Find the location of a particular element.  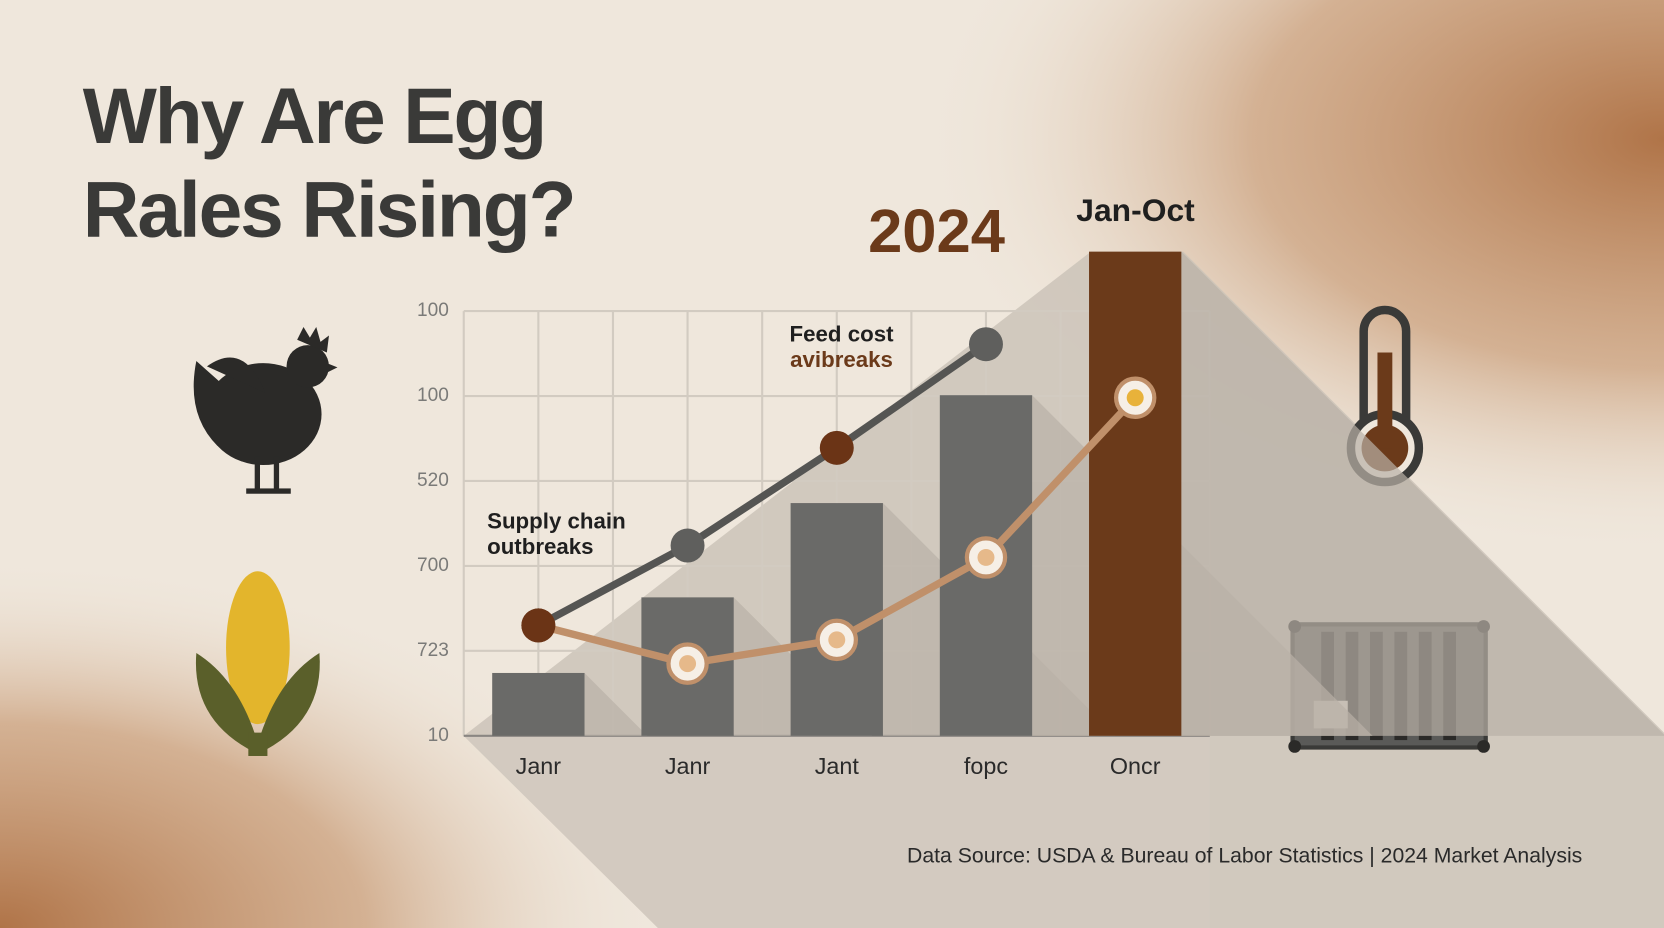

x-tick-label: Oncr is located at coordinates (1135, 766).